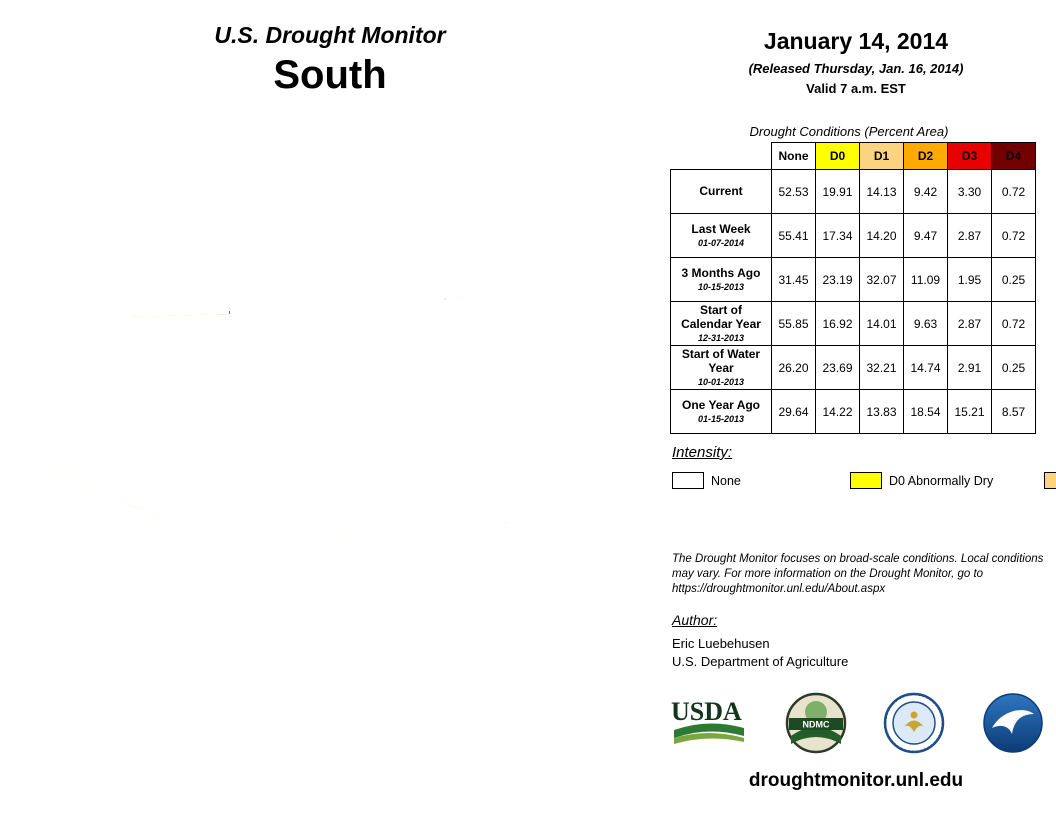 The width and height of the screenshot is (1056, 816). What do you see at coordinates (969, 279) in the screenshot?
I see `cell-value: 1.95` at bounding box center [969, 279].